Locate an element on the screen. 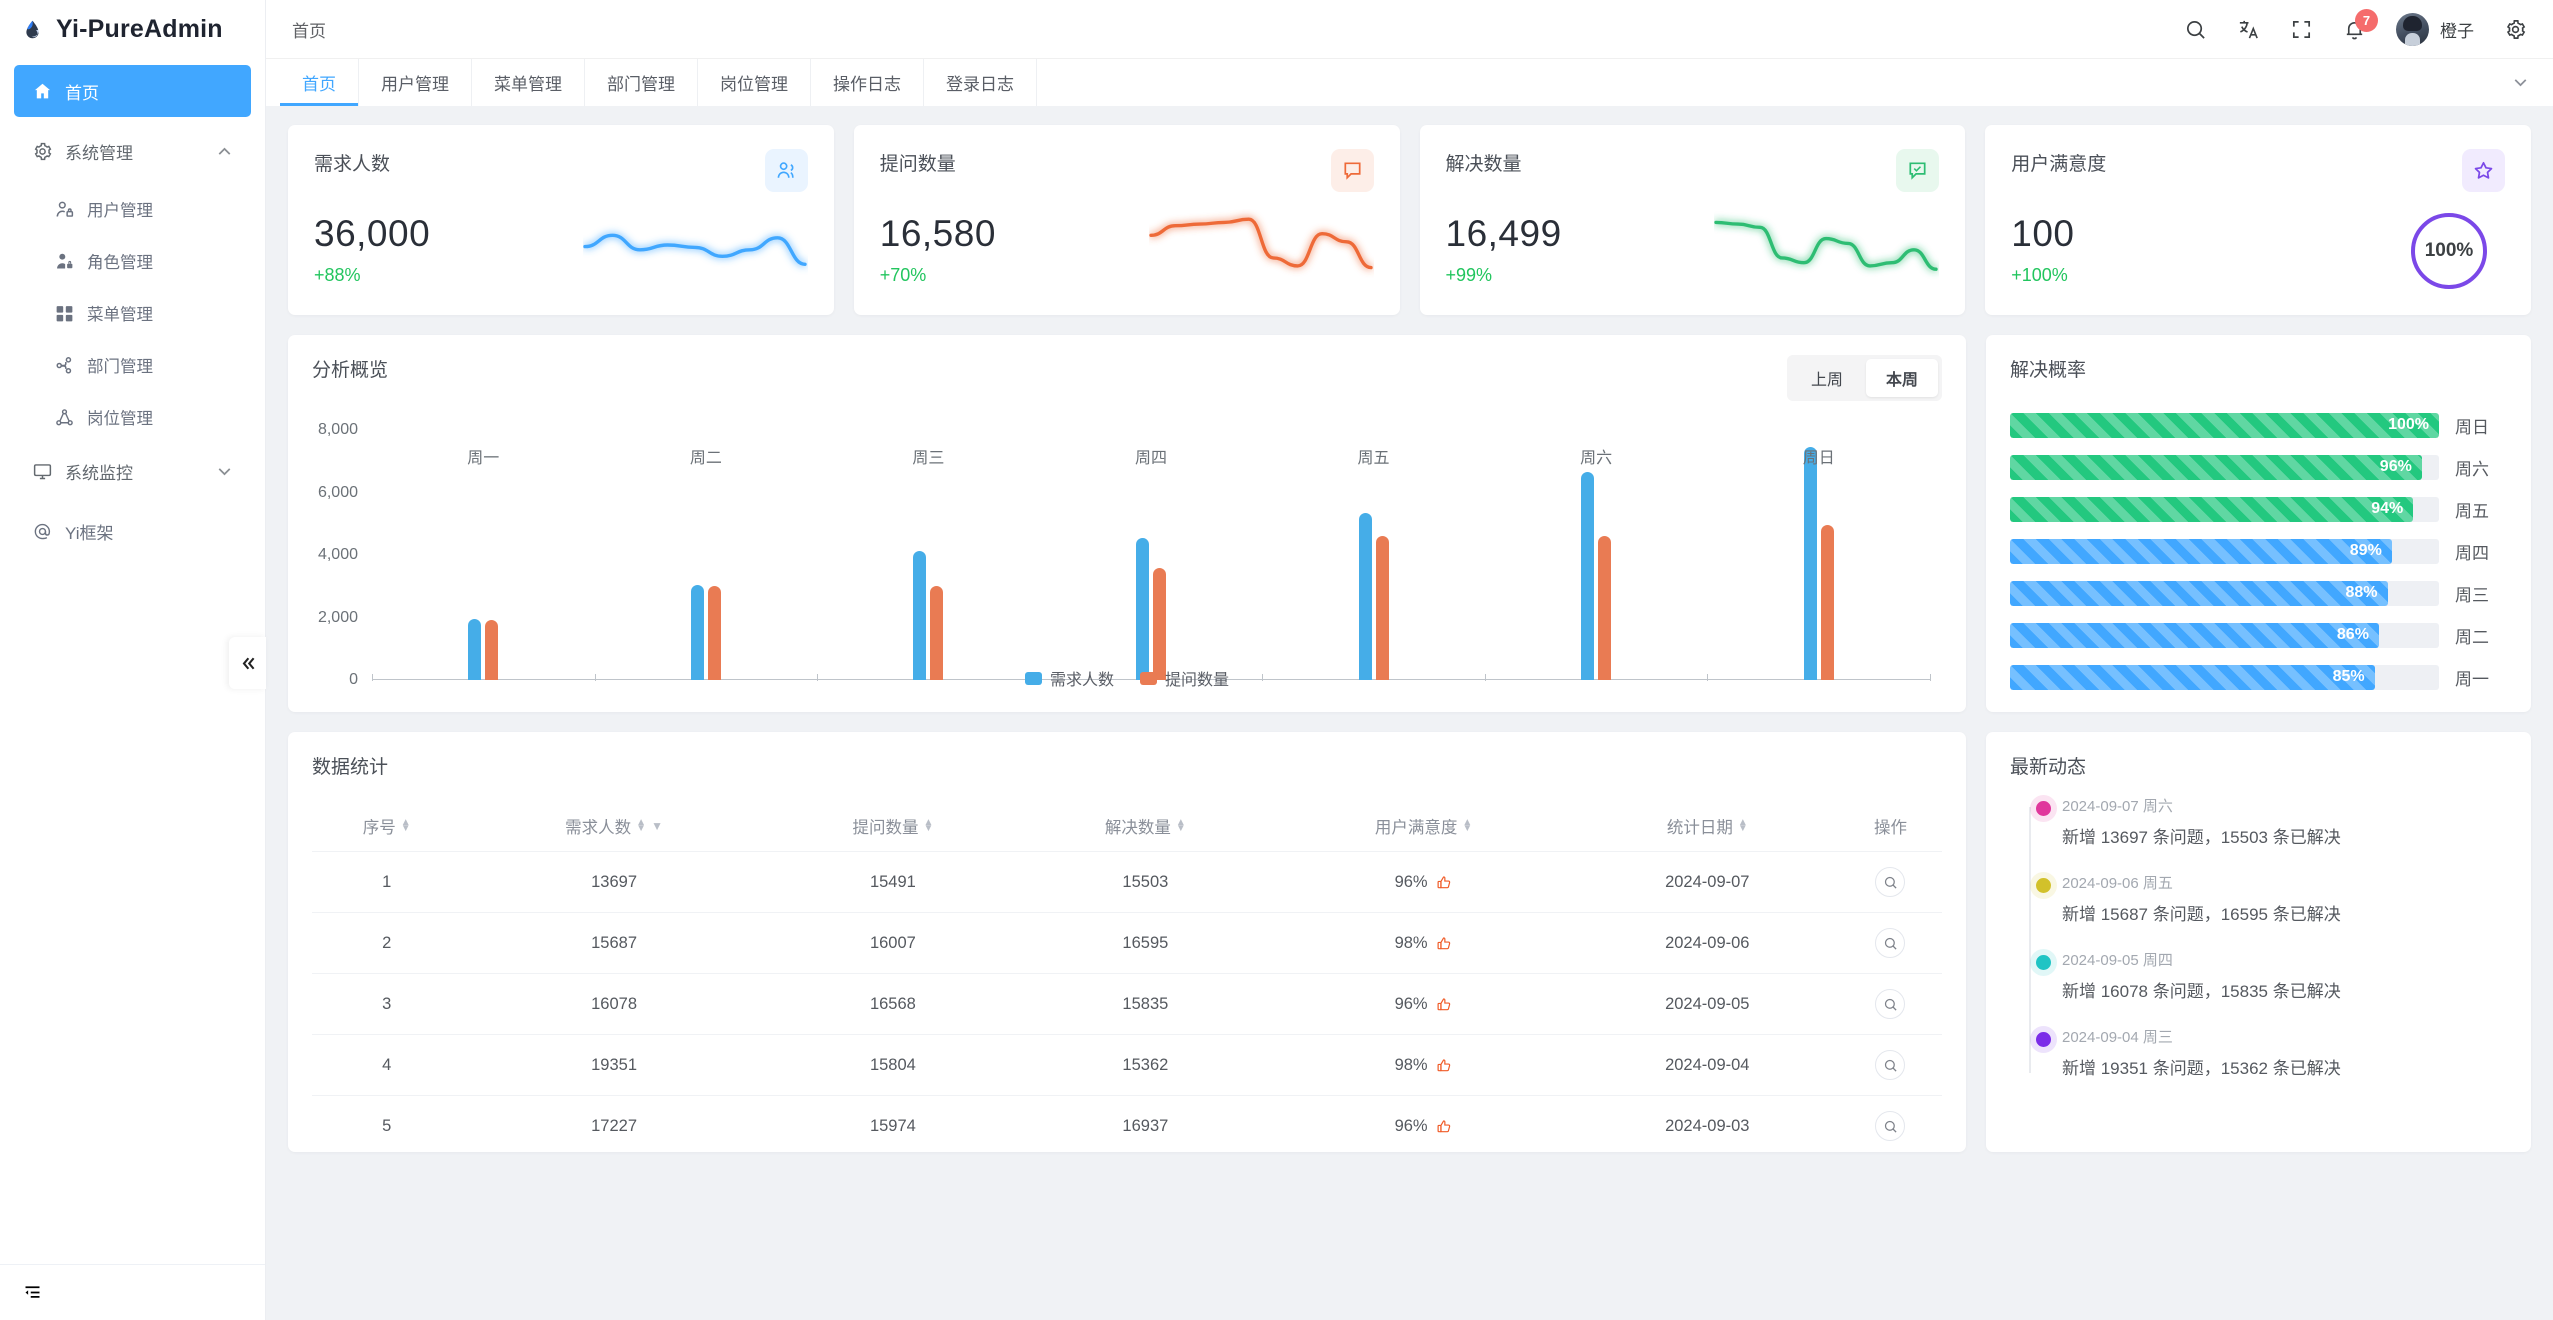 This screenshot has height=1320, width=2553. table-cell-solve: 15362 is located at coordinates (1145, 1065).